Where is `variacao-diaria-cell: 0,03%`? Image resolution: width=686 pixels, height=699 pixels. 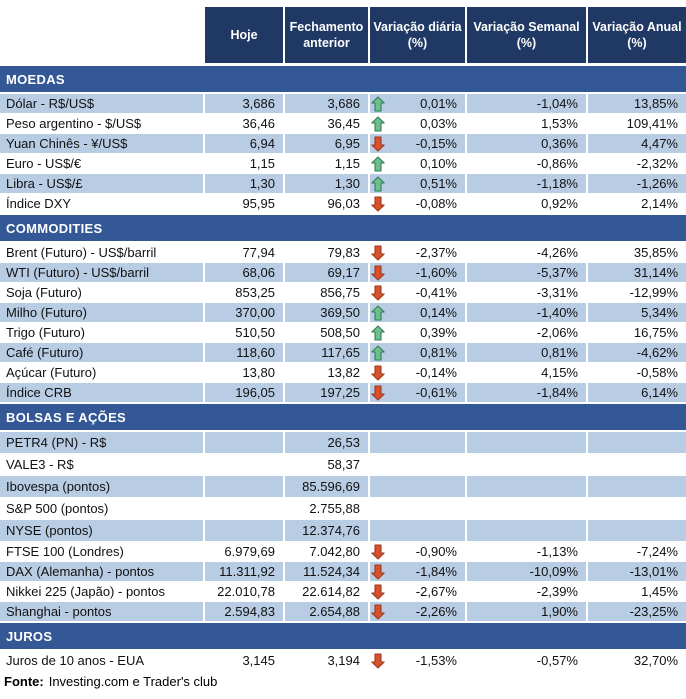
variacao-diaria-cell: 0,03% is located at coordinates (417, 123).